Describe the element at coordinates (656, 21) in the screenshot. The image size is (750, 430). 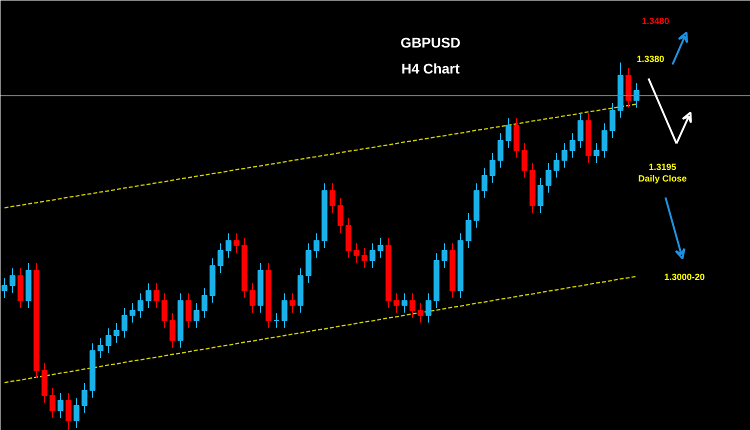
I see `text: 1.3480` at that location.